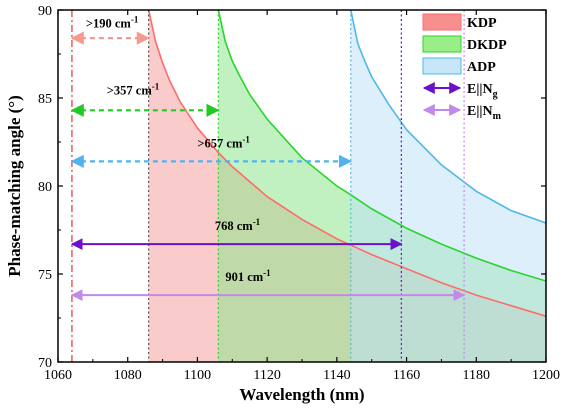 The image size is (565, 408). I want to click on range-annotation: >190 cm-1, so click(112, 23).